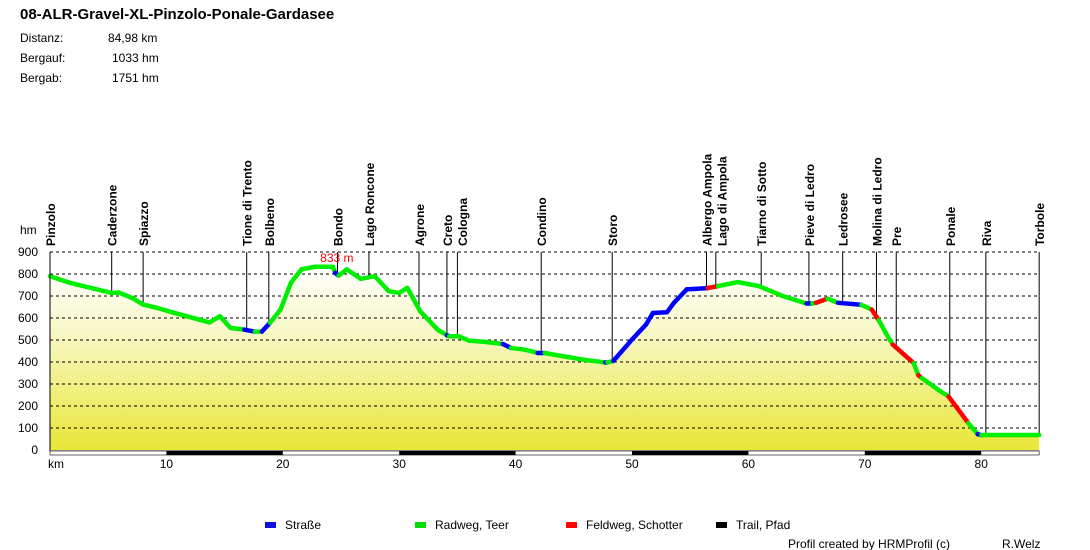 This screenshot has height=550, width=1090. I want to click on y-tick-label: 100, so click(28, 428).